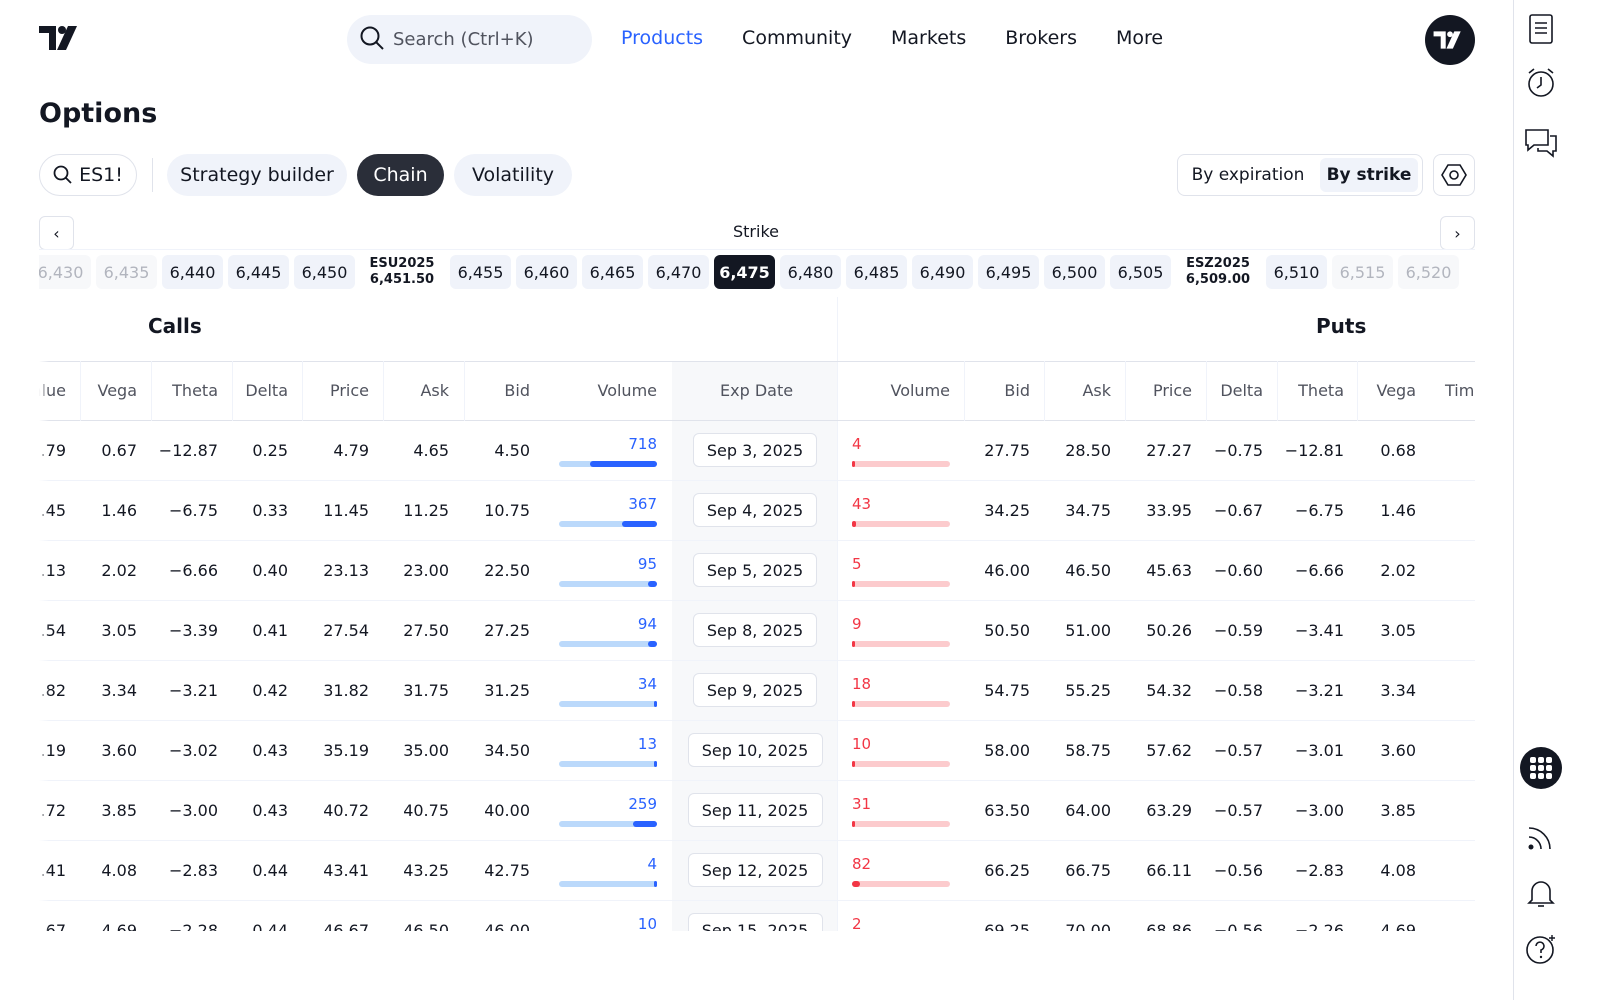  Describe the element at coordinates (346, 510) in the screenshot. I see `call-price-cell: 11.45` at that location.